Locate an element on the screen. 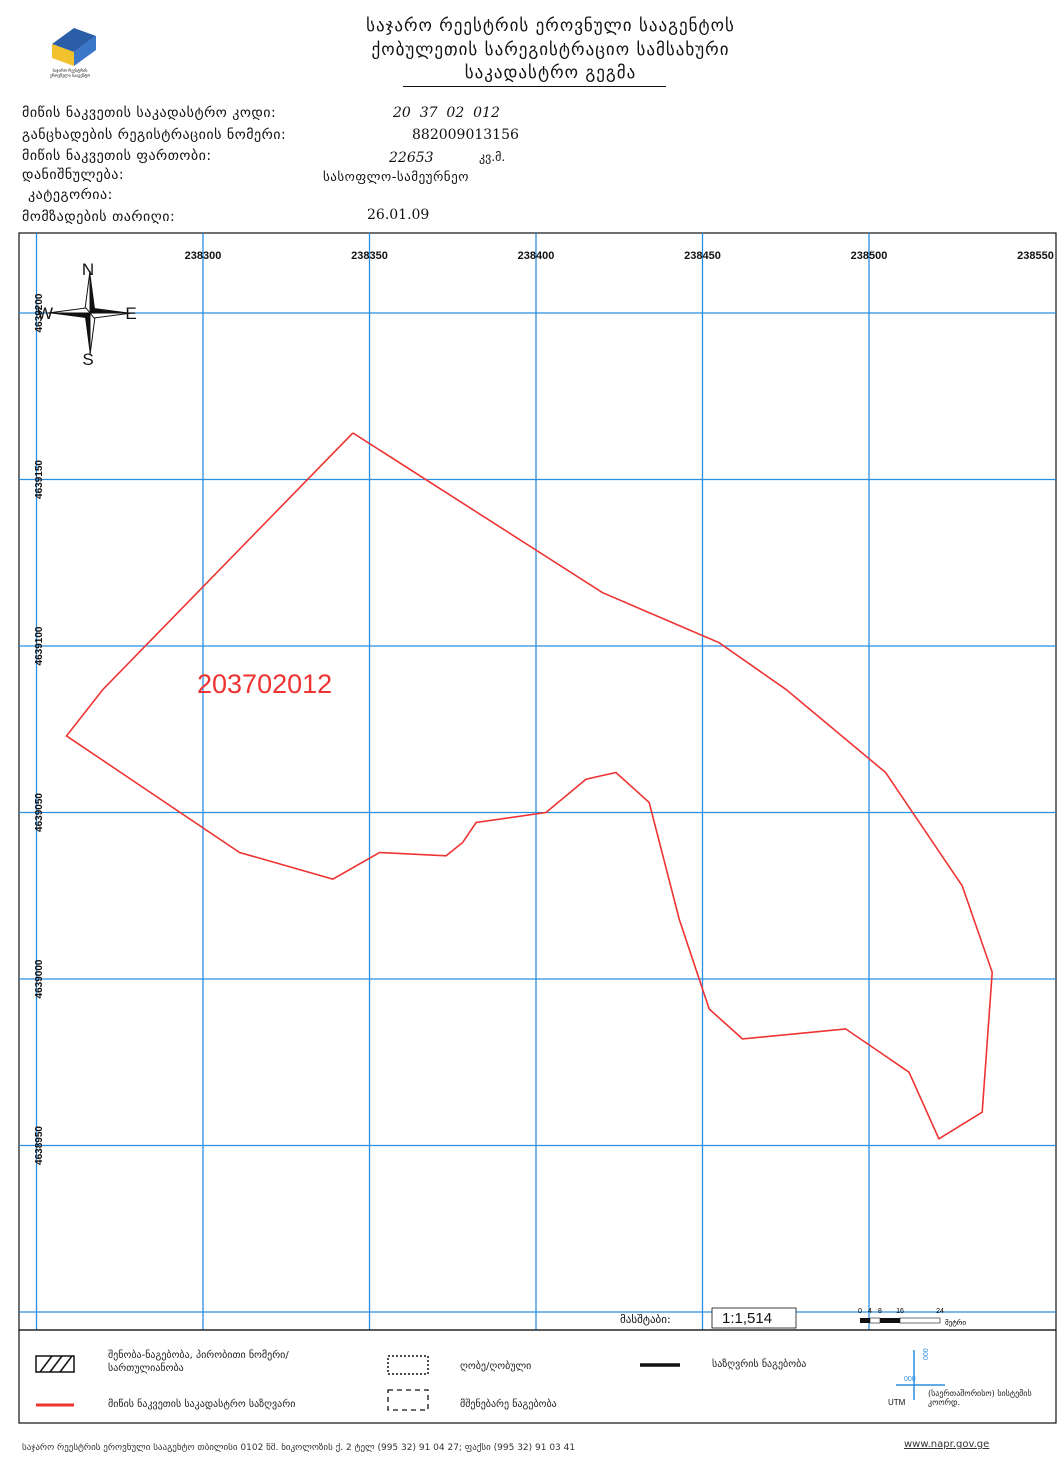 The width and height of the screenshot is (1061, 1462). compass-s: S is located at coordinates (87, 359).